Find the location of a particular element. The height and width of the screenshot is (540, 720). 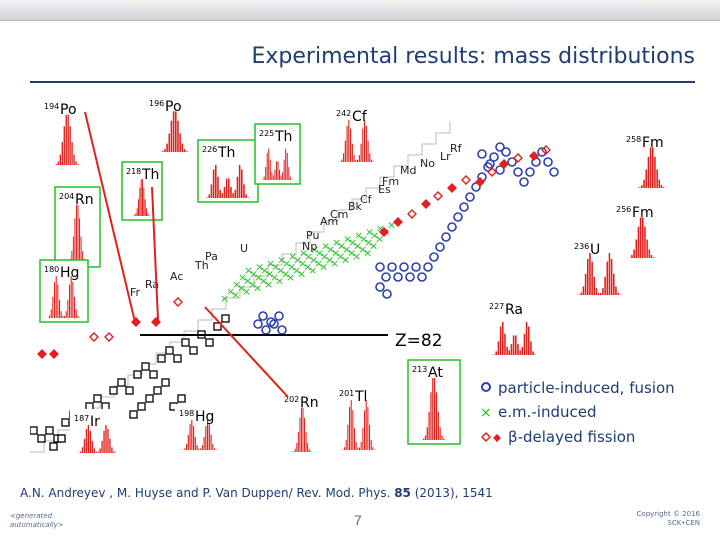

inset-mass-label: 196 is located at coordinates (156, 103).